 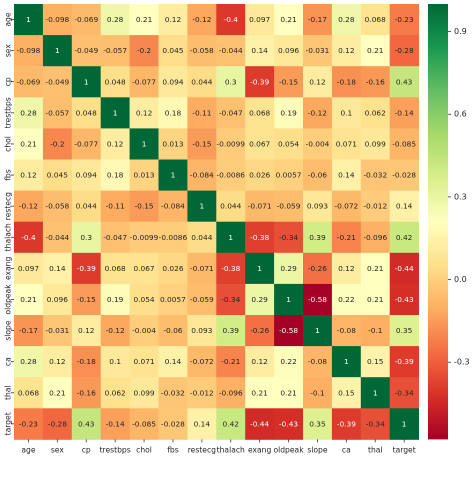 What do you see at coordinates (144, 81) in the screenshot?
I see `cell-value-label: -0.077` at bounding box center [144, 81].